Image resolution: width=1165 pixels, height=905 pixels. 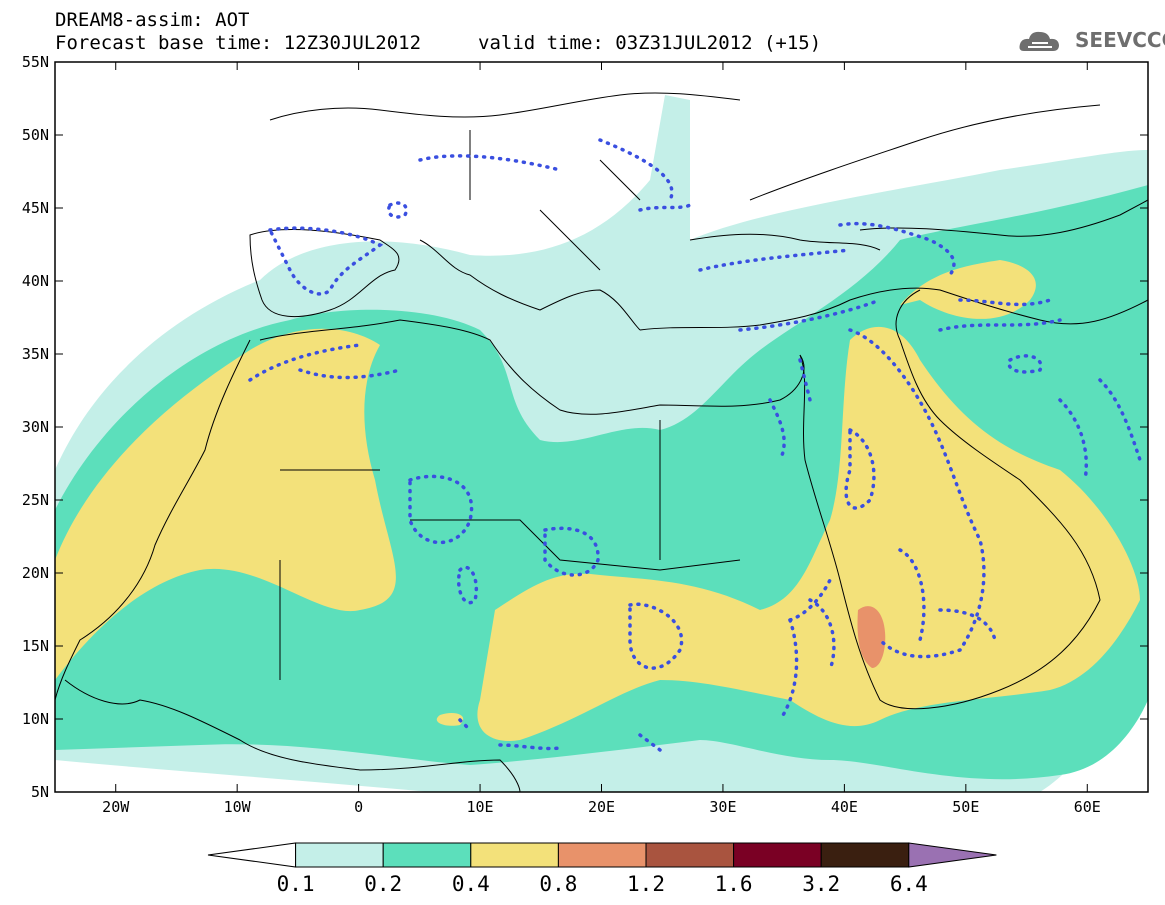 What do you see at coordinates (558, 884) in the screenshot?
I see `colorbar-label: 0.8` at bounding box center [558, 884].